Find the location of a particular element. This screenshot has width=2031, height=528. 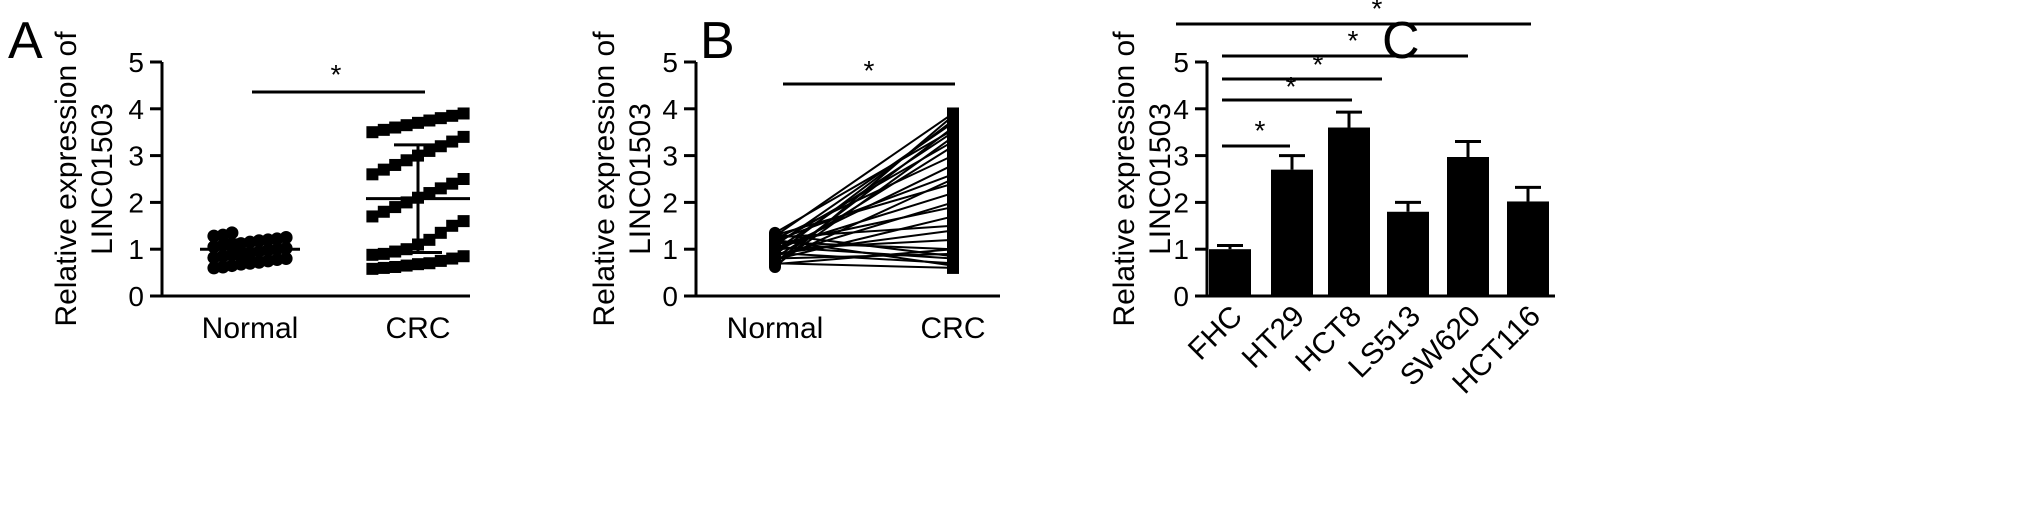

panel-b-y-axis-label: Relative expression of LINC01503 is located at coordinates (622, 179).